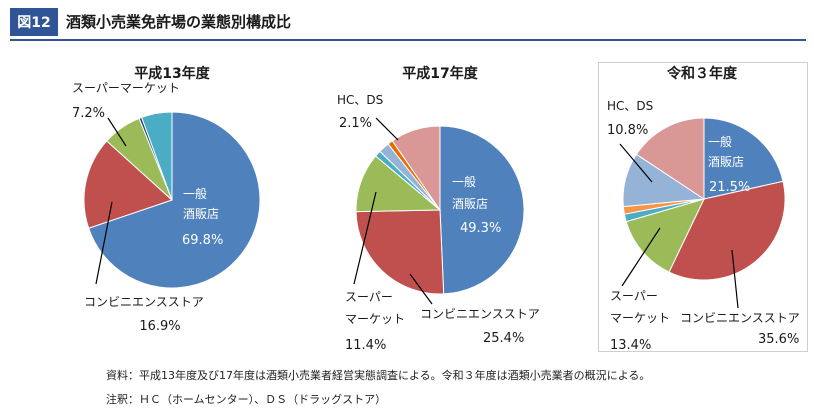  Describe the element at coordinates (34, 22) in the screenshot. I see `figure-label: 図12` at that location.